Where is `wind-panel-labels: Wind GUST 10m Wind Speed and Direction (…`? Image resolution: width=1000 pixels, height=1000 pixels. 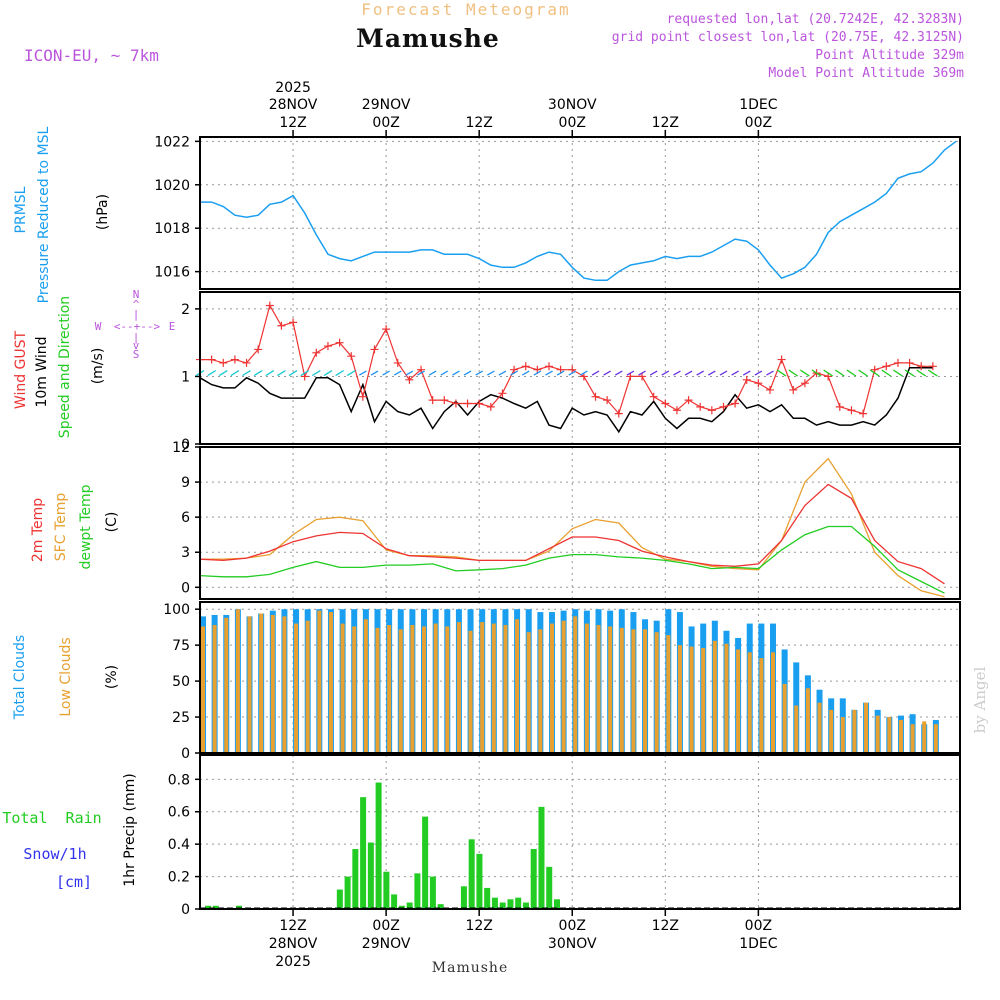 wind-panel-labels: Wind GUST 10m Wind Speed and Direction (… is located at coordinates (94, 363).